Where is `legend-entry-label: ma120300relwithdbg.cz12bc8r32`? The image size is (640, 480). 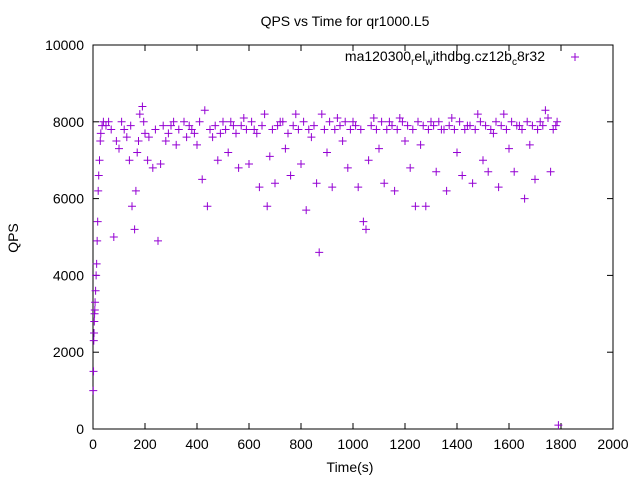 legend-entry-label: ma120300relwithdbg.cz12bc8r32 is located at coordinates (445, 58).